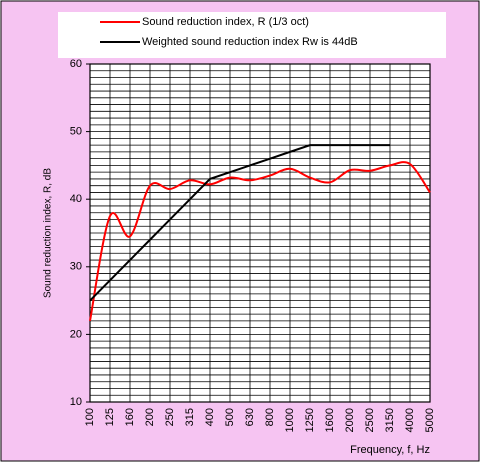 Image resolution: width=480 pixels, height=467 pixels. Describe the element at coordinates (48, 233) in the screenshot. I see `y-axis-label: Sound reduction index, R, dB` at that location.